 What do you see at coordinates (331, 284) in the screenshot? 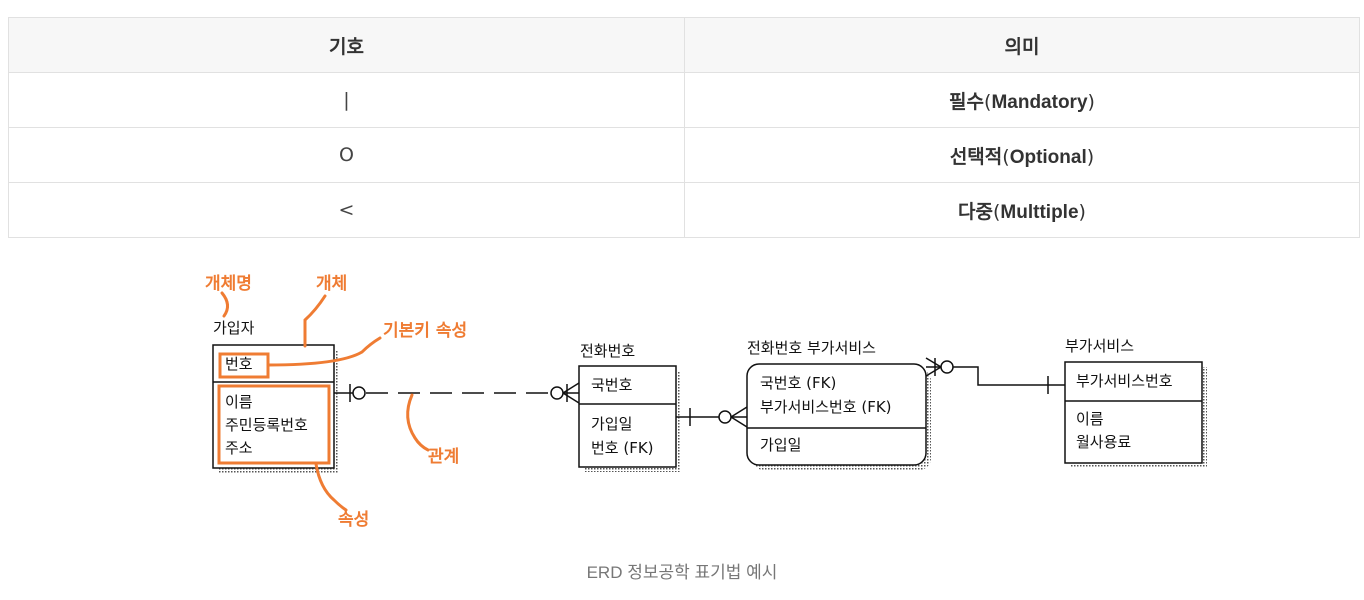
I see `annotation-entity: 개체` at bounding box center [331, 284].